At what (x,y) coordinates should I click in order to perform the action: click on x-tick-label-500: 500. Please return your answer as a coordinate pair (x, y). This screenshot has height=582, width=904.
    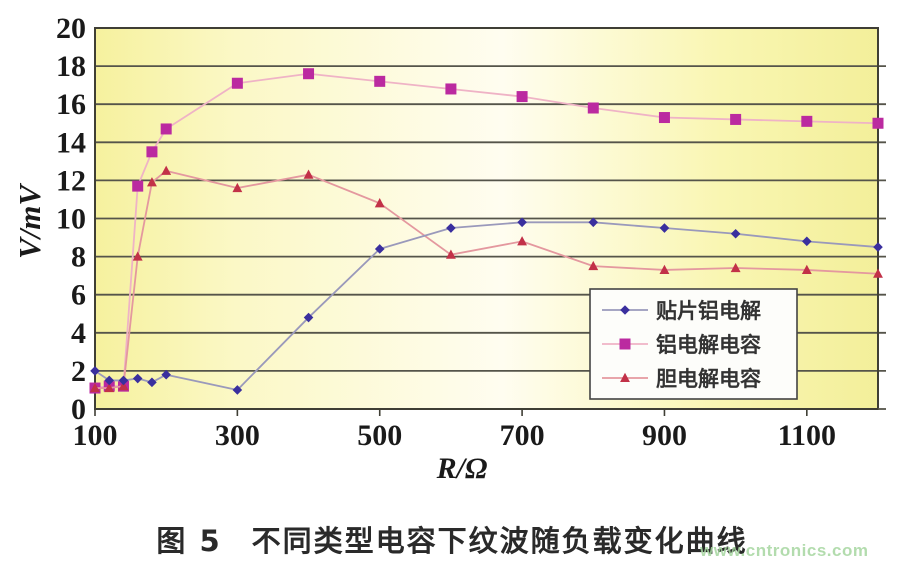
    Looking at the image, I should click on (379, 435).